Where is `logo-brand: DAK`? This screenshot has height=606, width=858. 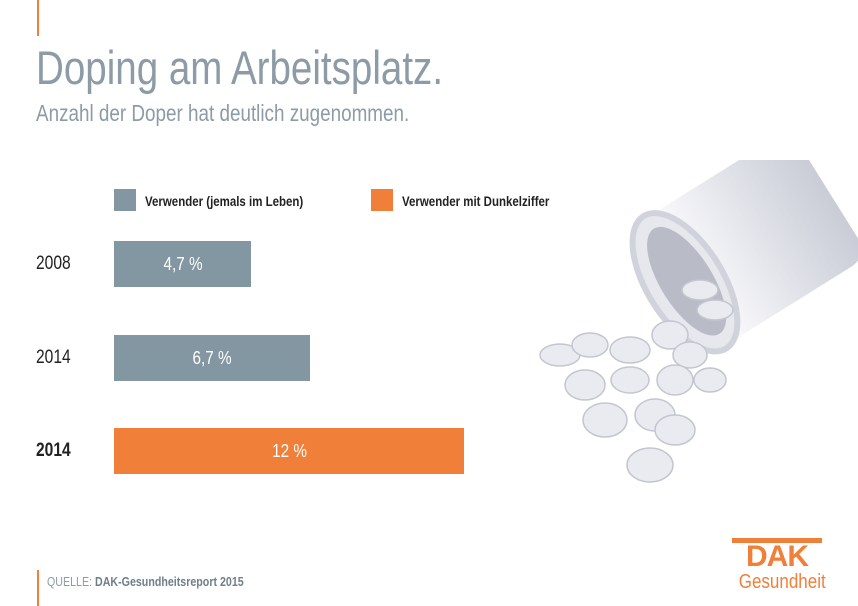 logo-brand: DAK is located at coordinates (777, 556).